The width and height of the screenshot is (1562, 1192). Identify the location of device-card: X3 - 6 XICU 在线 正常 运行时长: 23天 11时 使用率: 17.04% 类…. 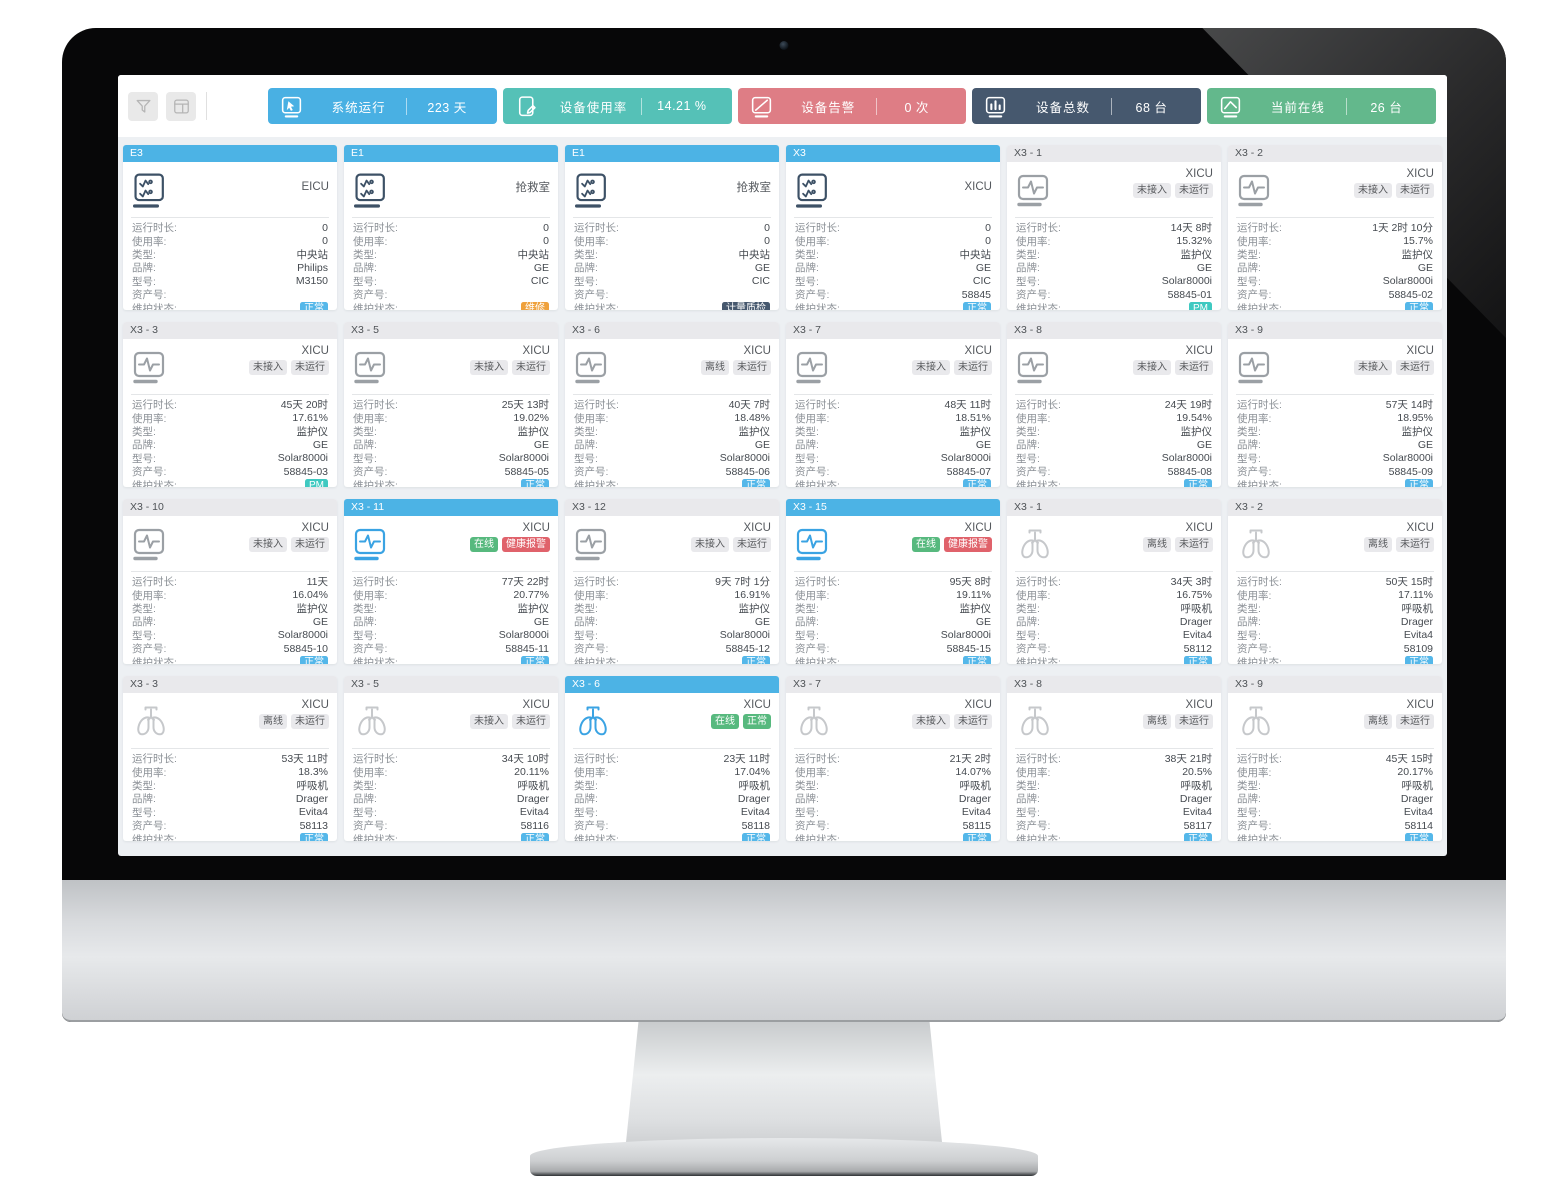
(672, 758).